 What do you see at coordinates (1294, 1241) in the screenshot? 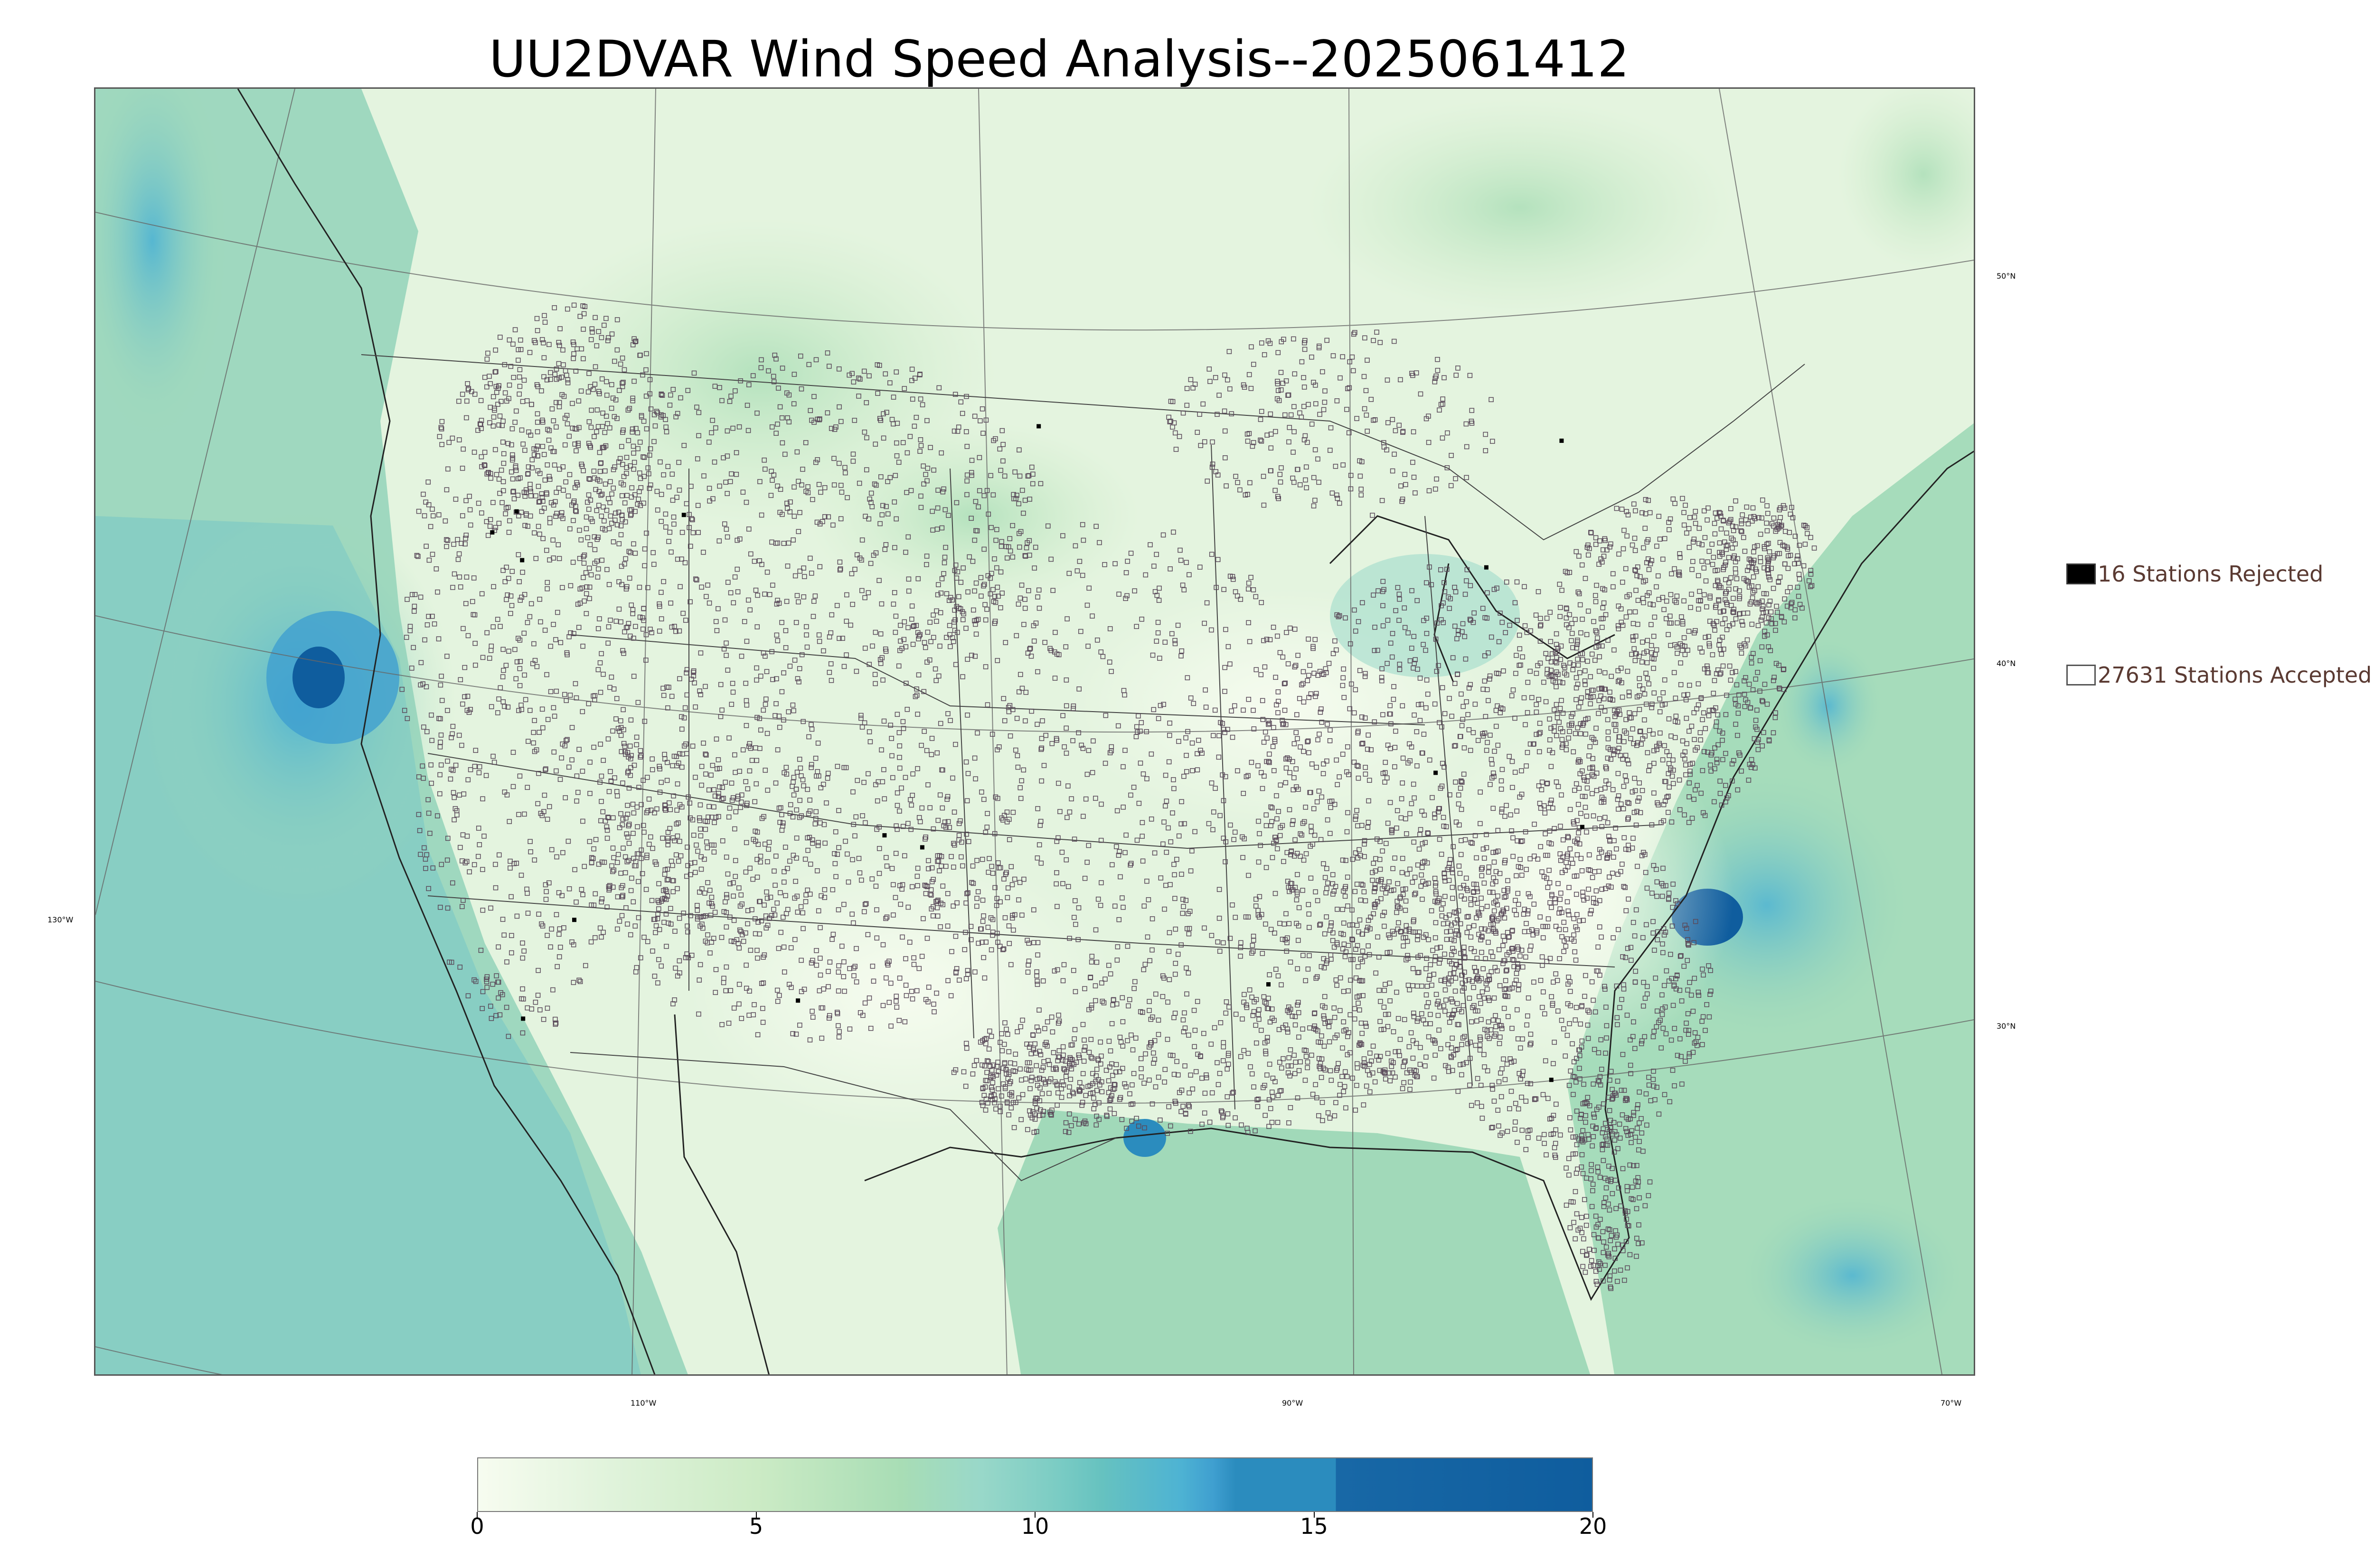
I see `gulf-of-mexico-field` at bounding box center [1294, 1241].